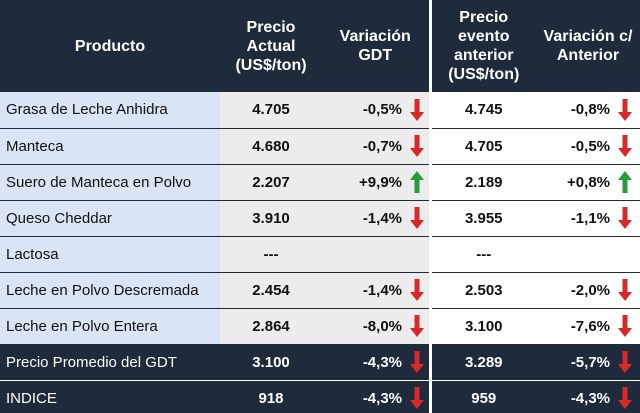 The image size is (640, 413). Describe the element at coordinates (110, 254) in the screenshot. I see `product-name: Lactosa` at that location.